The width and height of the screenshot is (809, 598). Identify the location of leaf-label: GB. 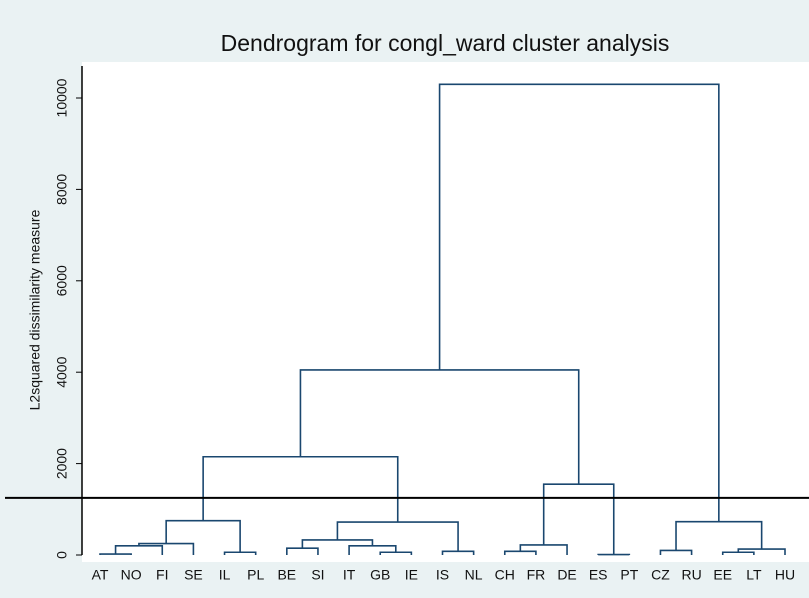
(380, 575).